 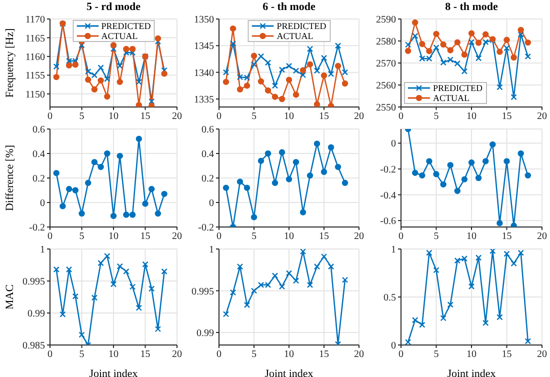 I want to click on y-tick-label: 1165, so click(x=35, y=38).